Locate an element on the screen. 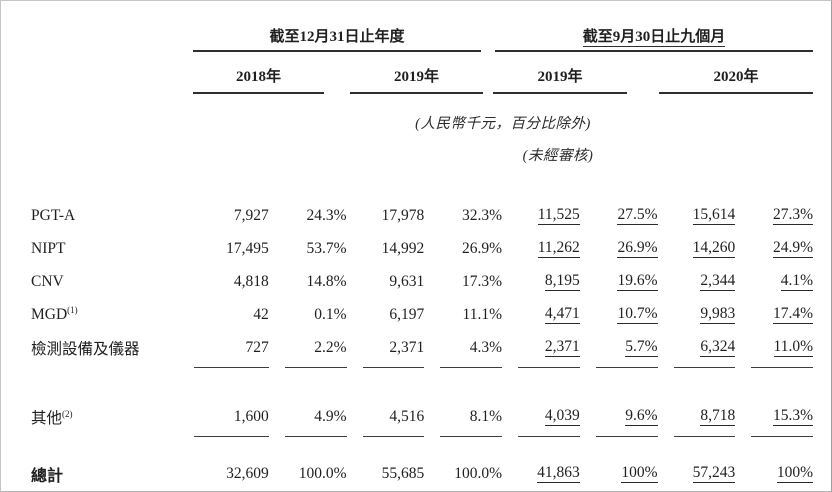 Image resolution: width=832 pixels, height=492 pixels. amount-cell: 727 is located at coordinates (257, 347).